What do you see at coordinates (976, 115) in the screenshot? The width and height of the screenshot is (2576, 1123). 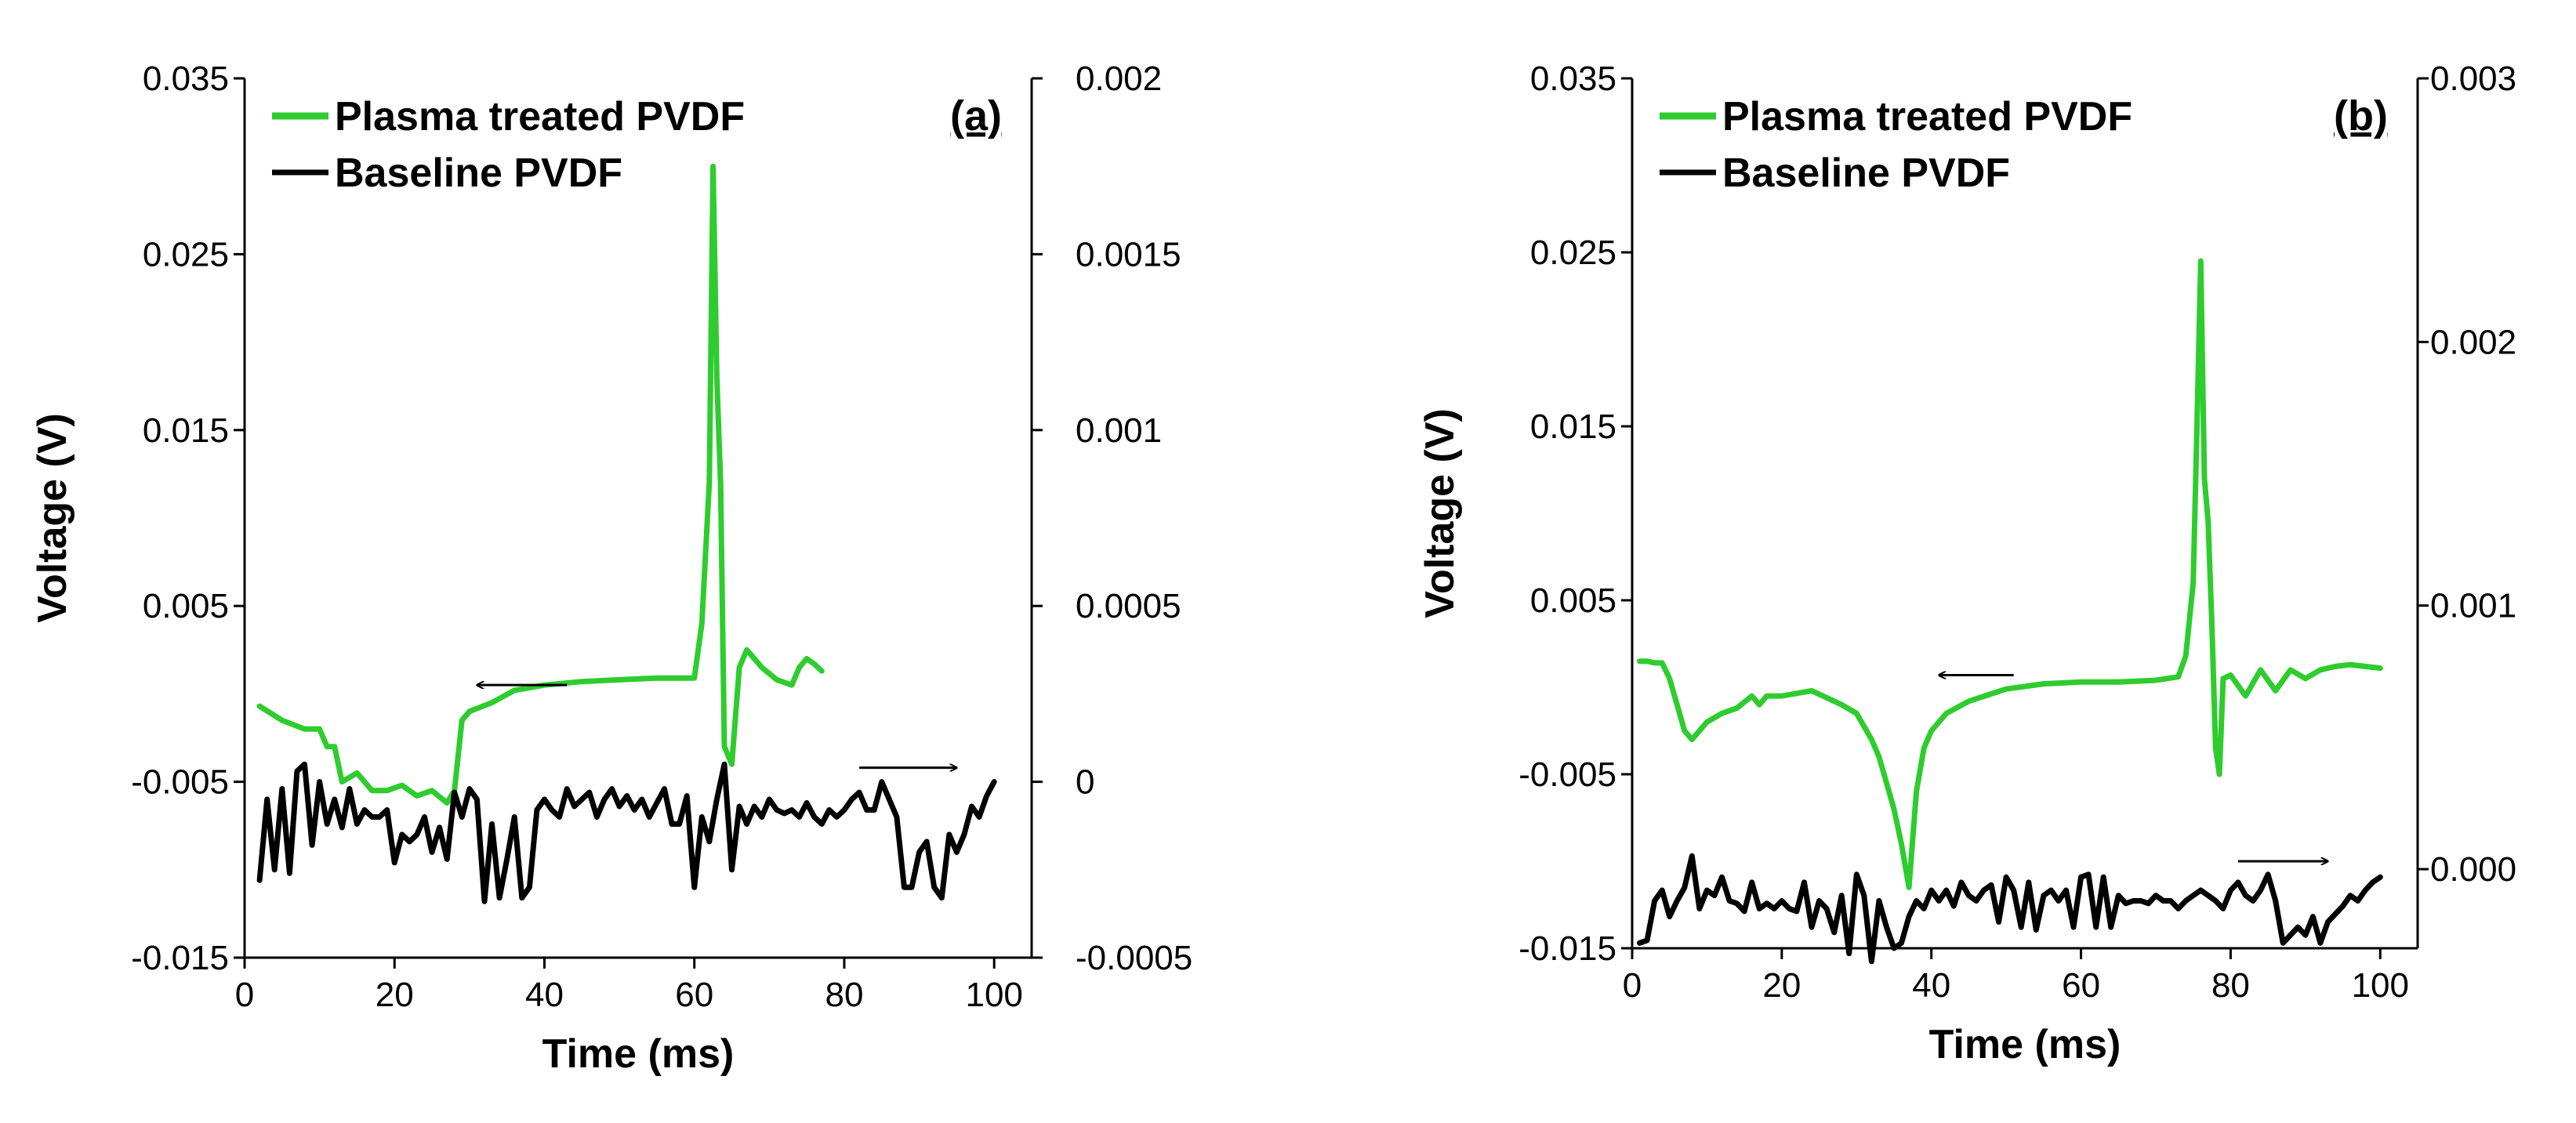 I see `panel-label: (a)` at bounding box center [976, 115].